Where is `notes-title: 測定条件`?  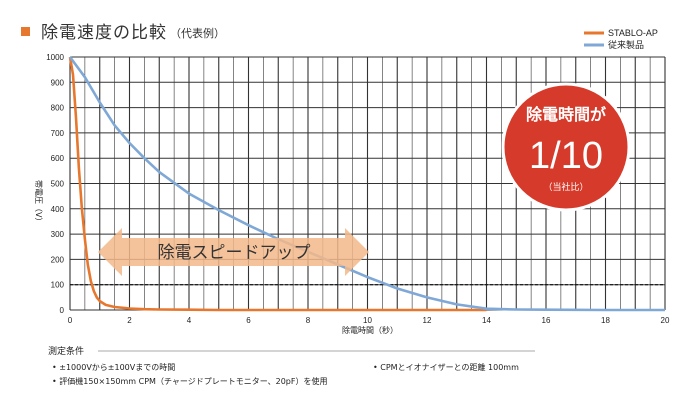 notes-title: 測定条件 is located at coordinates (66, 351).